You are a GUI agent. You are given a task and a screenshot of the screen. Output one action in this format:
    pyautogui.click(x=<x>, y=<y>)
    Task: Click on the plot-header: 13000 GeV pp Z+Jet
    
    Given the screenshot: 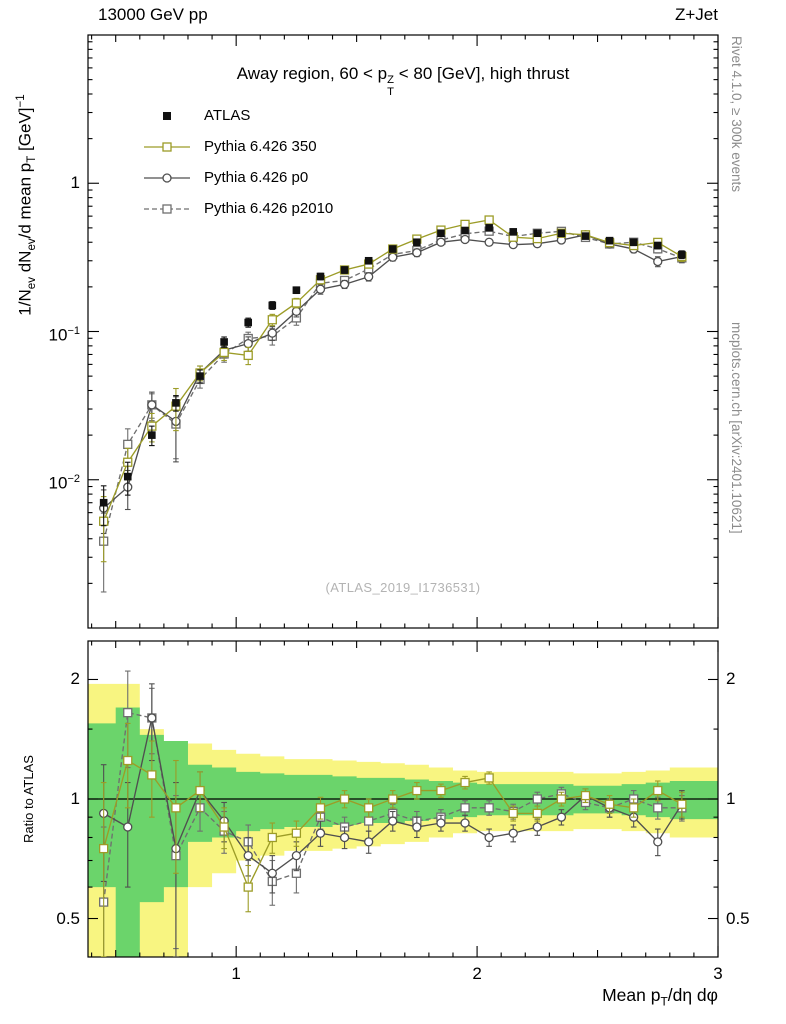 What is the action you would take?
    pyautogui.click(x=403, y=15)
    